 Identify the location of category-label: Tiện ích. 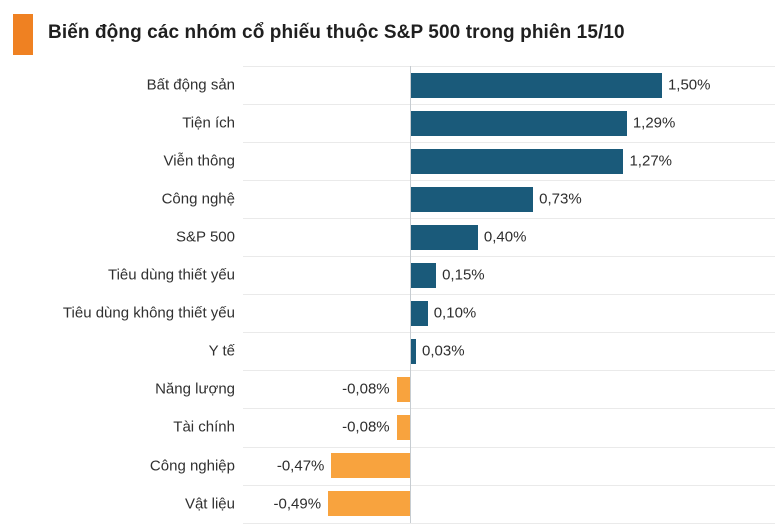
(208, 123).